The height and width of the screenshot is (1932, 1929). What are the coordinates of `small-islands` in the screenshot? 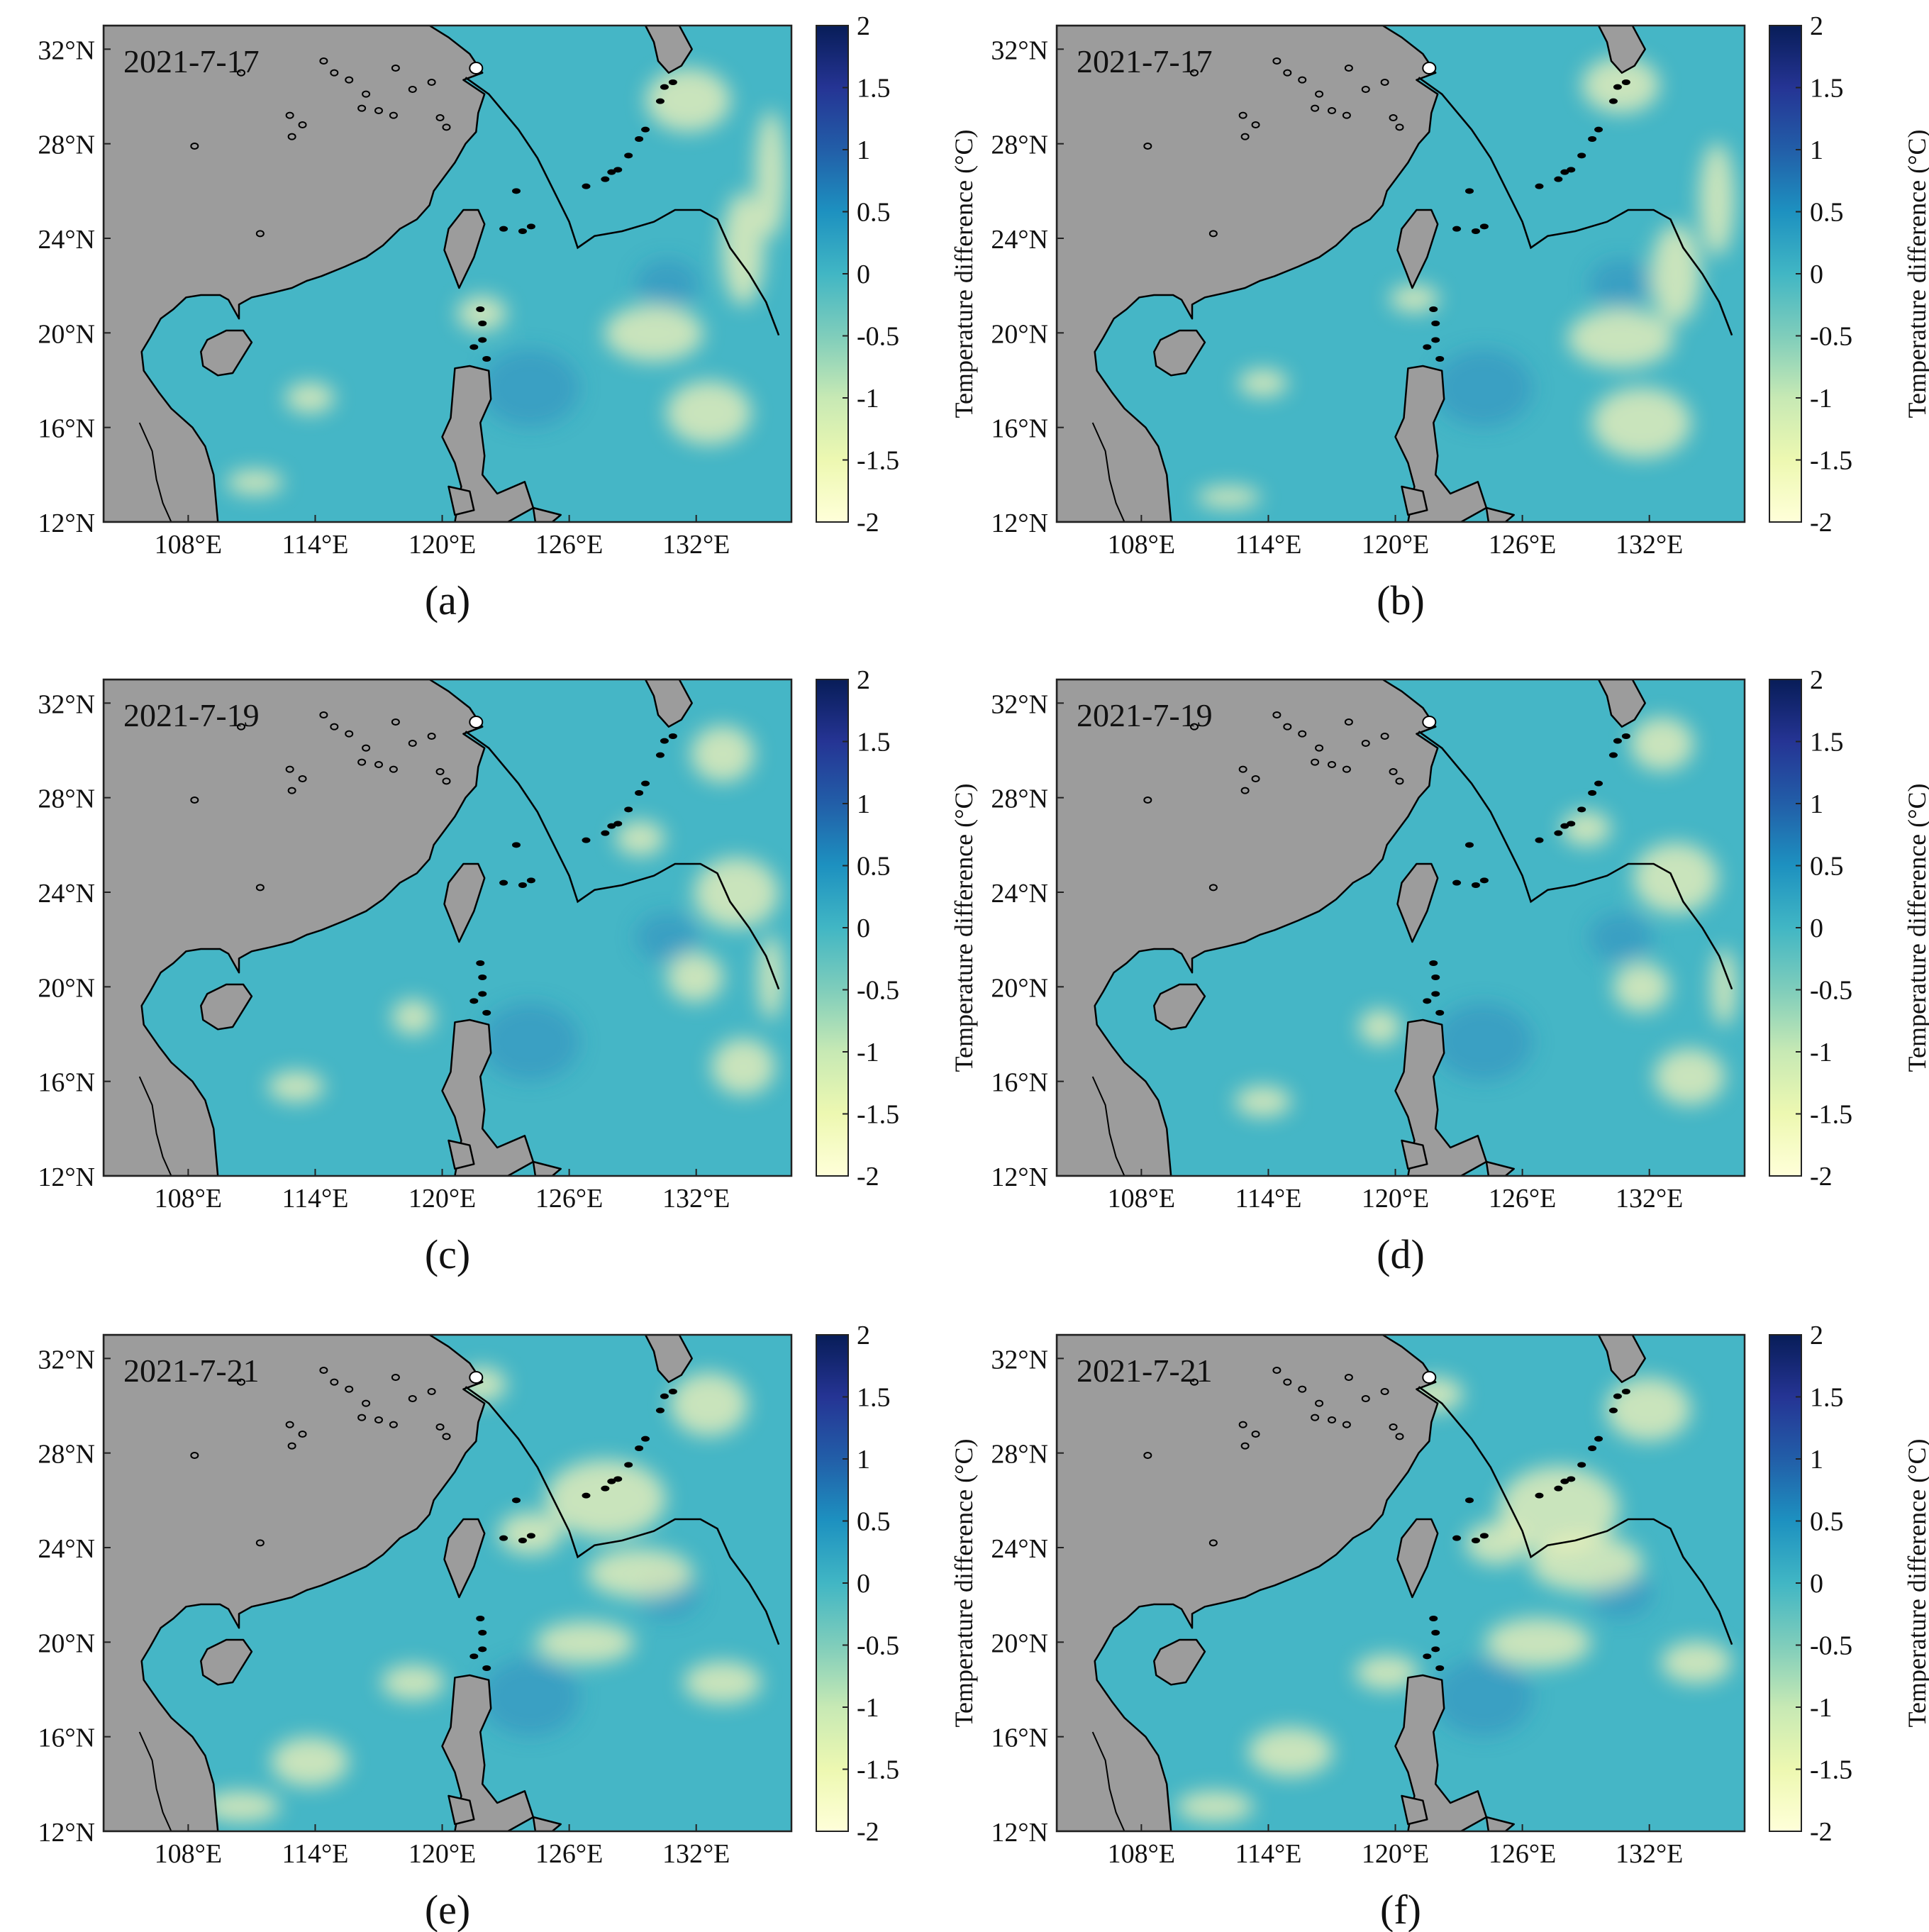 It's located at (1526, 875).